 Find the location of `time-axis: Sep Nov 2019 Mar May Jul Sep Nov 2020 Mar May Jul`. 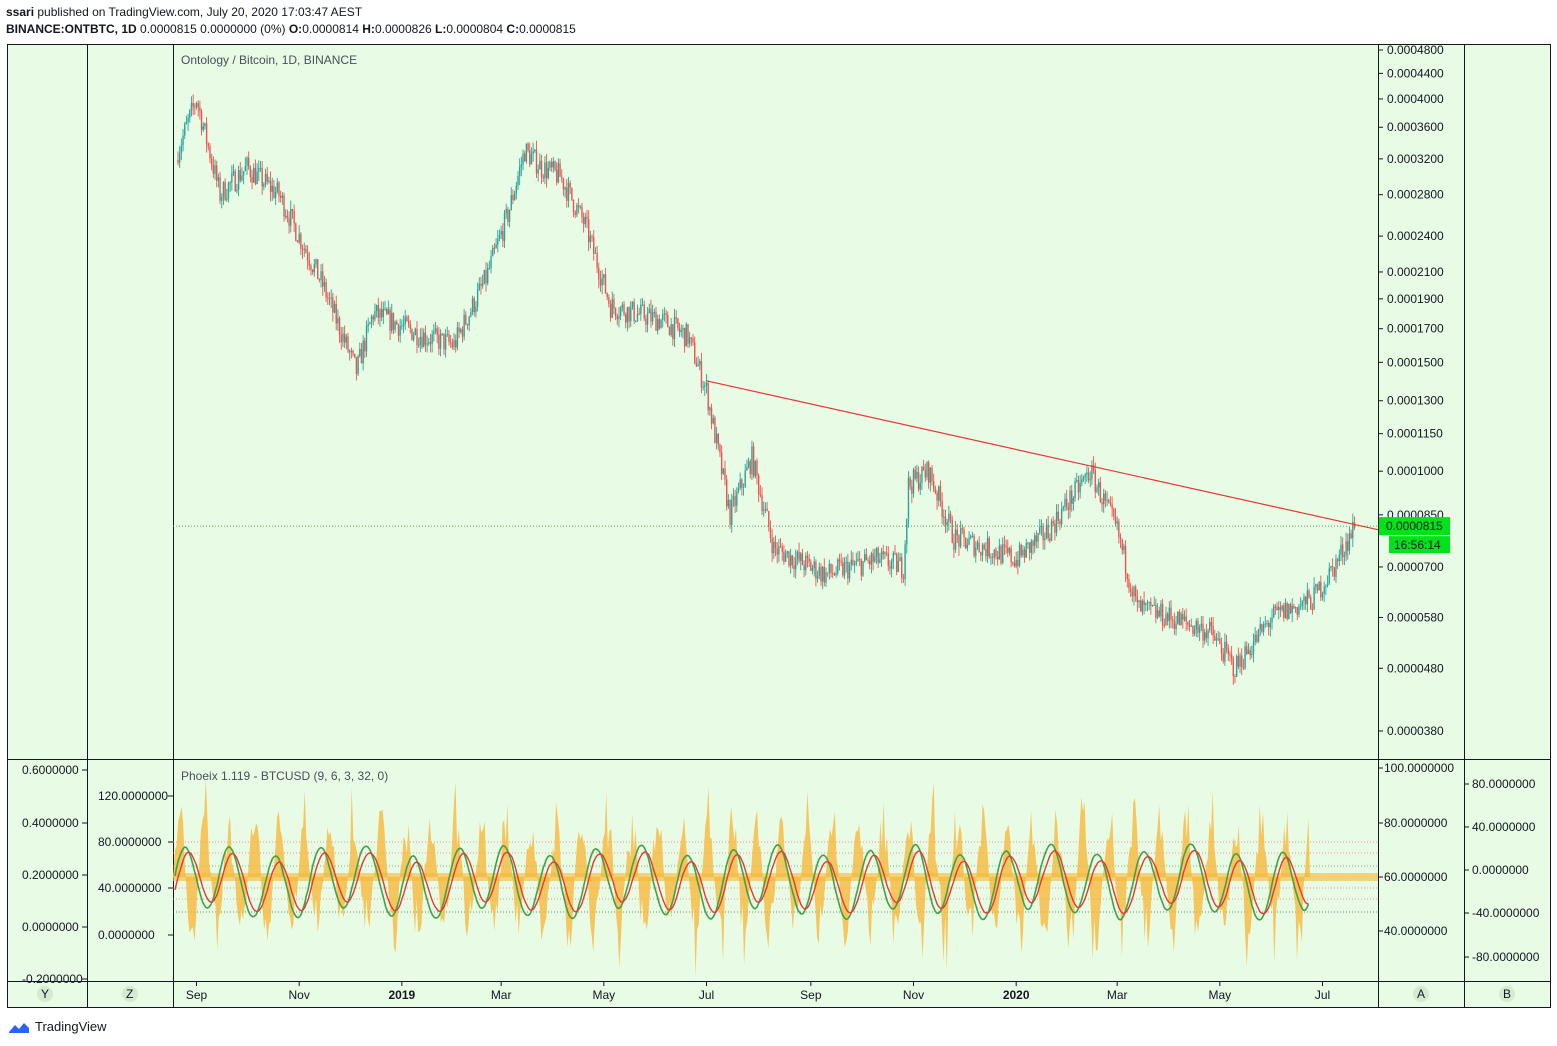

time-axis: Sep Nov 2019 Mar May Jul Sep Nov 2020 Mar May Jul is located at coordinates (758, 992).